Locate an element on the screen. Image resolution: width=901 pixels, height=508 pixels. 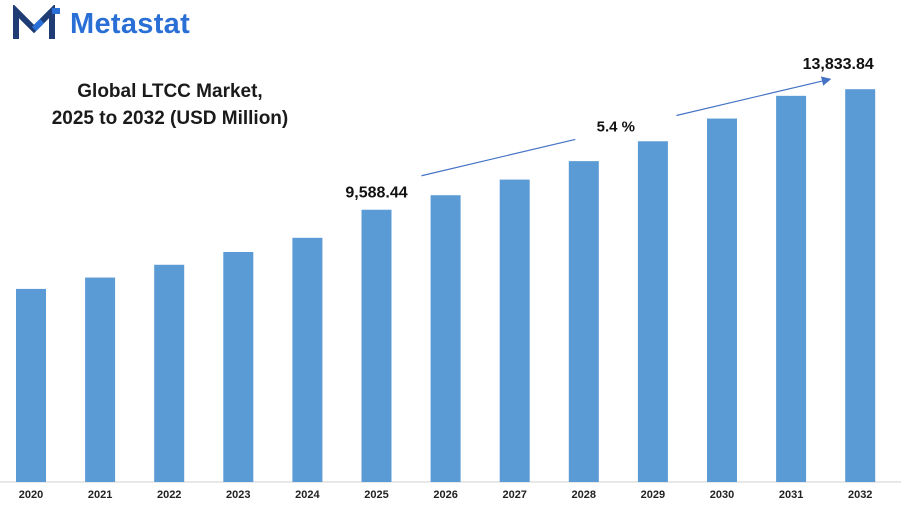
brand: Metastat is located at coordinates (101, 24).